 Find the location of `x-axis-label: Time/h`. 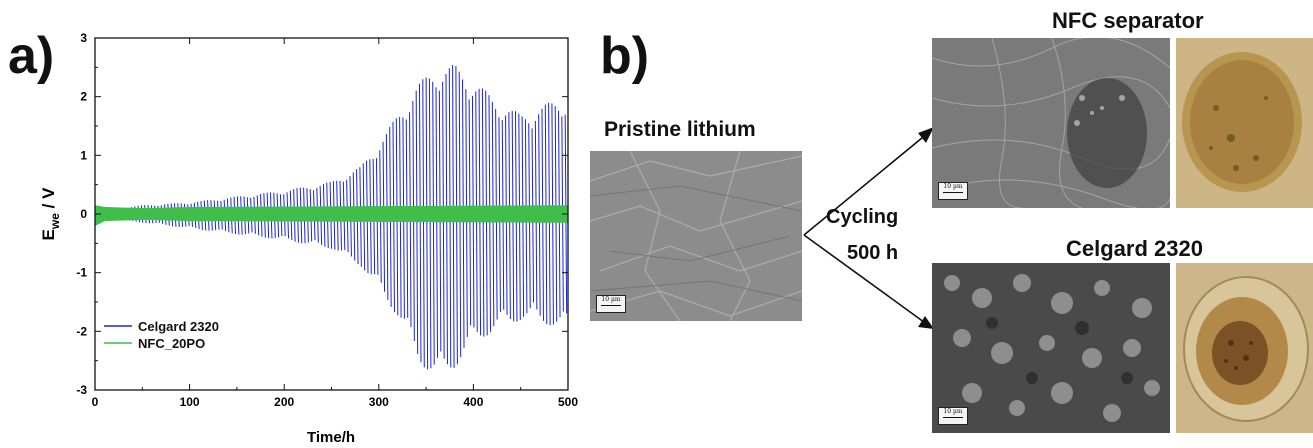

x-axis-label: Time/h is located at coordinates (331, 437).